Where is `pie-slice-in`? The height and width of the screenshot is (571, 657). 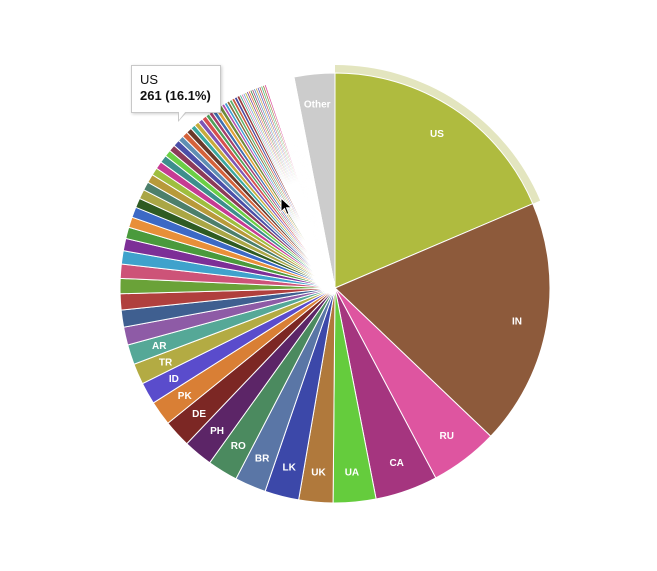
pie-slice-in is located at coordinates (442, 320).